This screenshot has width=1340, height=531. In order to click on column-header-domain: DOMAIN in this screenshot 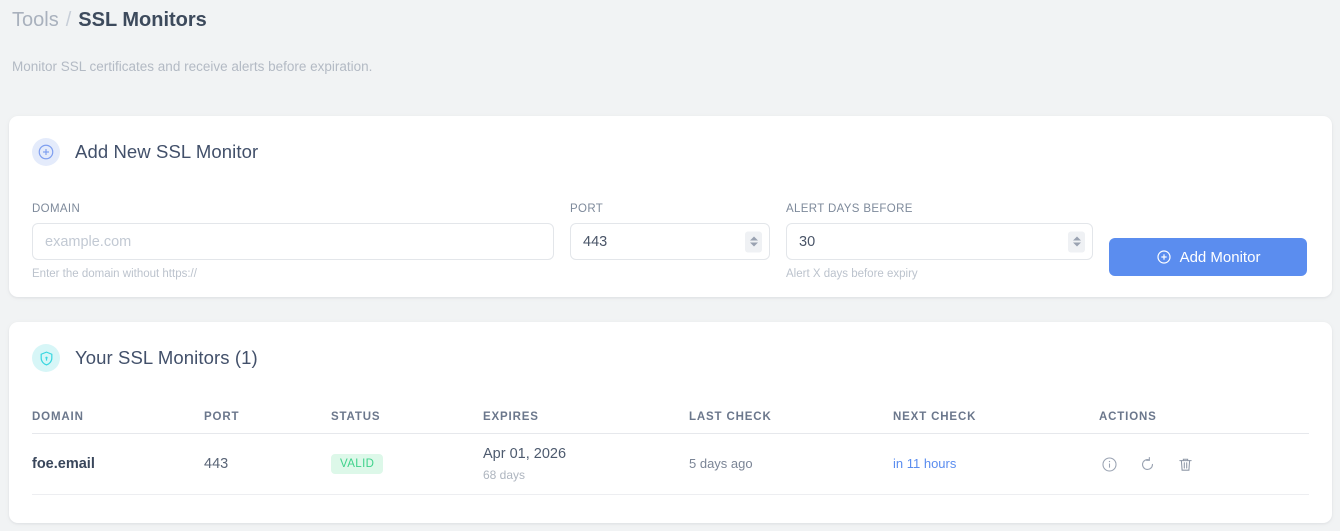, I will do `click(58, 416)`.